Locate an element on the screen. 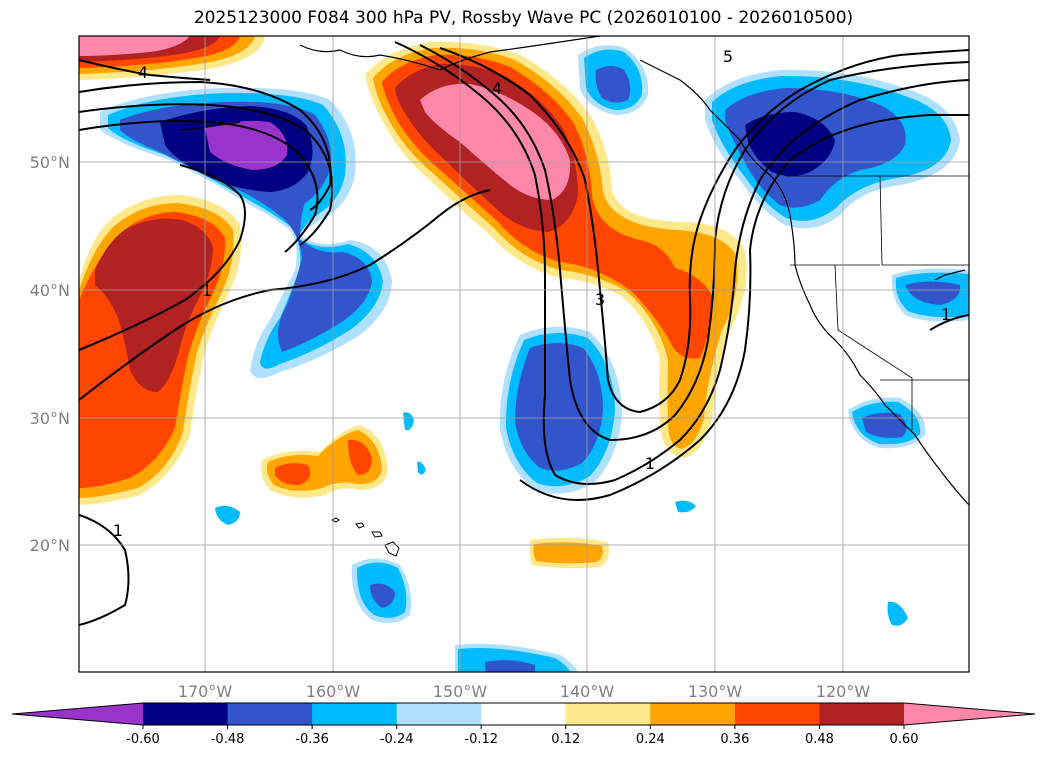 Image resolution: width=1047 pixels, height=765 pixels. colorbar-label: 0.36 is located at coordinates (734, 739).